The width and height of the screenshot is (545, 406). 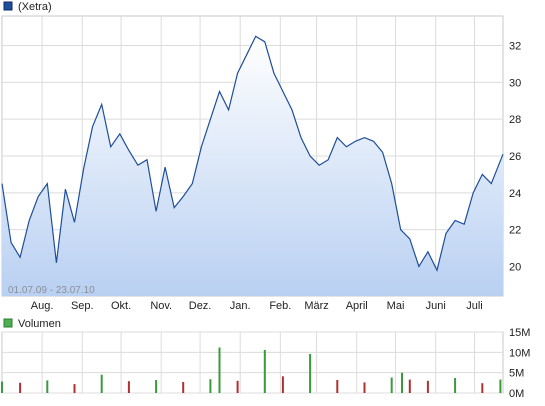 I want to click on price-y-tick-label: 26, so click(x=515, y=157).